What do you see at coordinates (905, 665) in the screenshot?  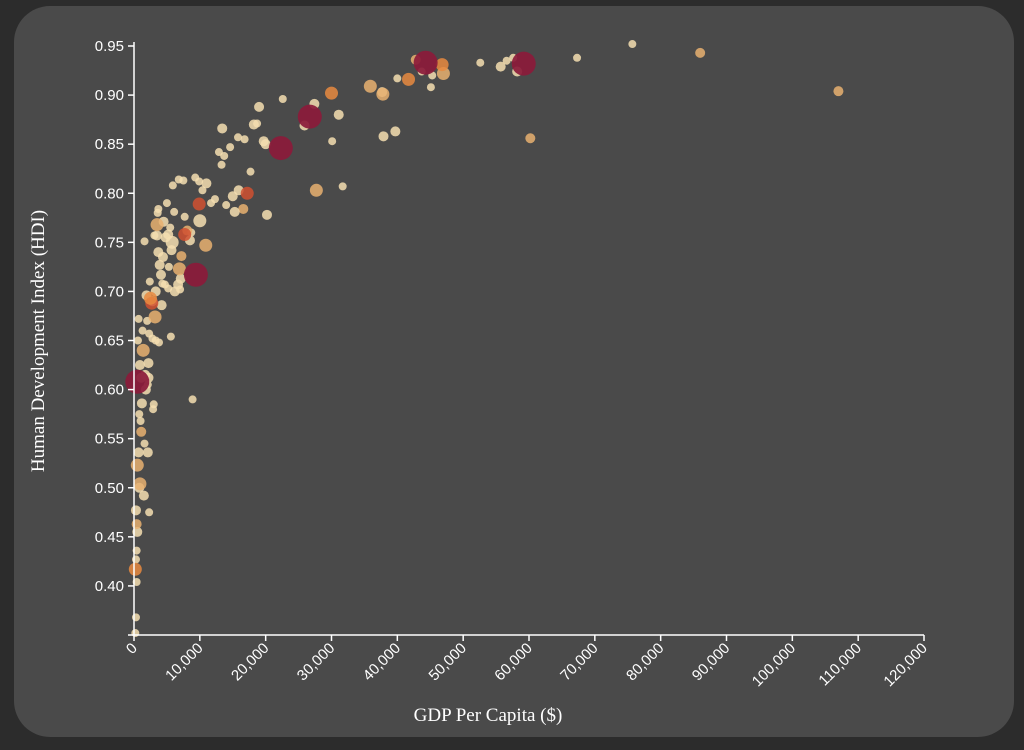 I see `x-tick-label: 120,000` at bounding box center [905, 665].